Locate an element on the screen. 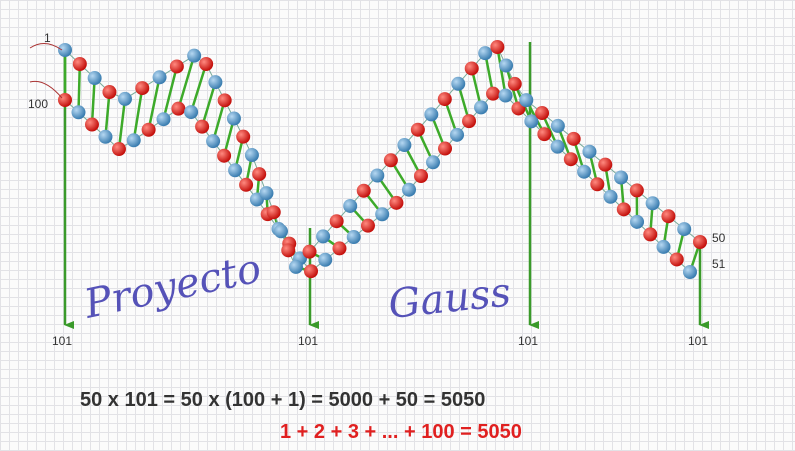 This screenshot has height=451, width=795. label: 50 is located at coordinates (719, 238).